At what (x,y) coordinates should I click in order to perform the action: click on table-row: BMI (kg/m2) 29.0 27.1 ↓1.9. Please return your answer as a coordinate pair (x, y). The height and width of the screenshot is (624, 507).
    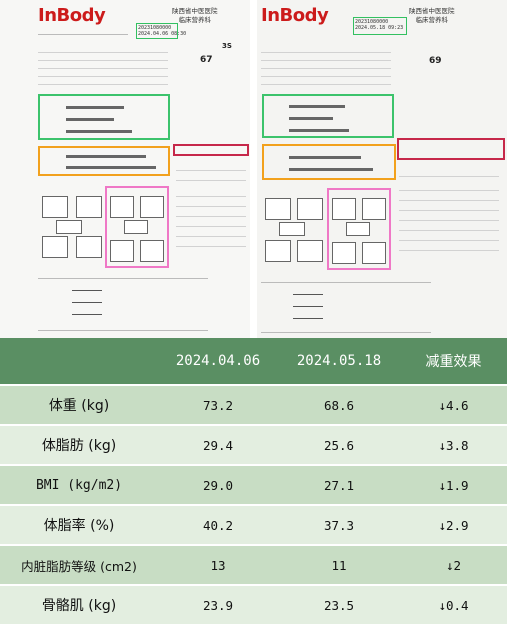
    Looking at the image, I should click on (253, 484).